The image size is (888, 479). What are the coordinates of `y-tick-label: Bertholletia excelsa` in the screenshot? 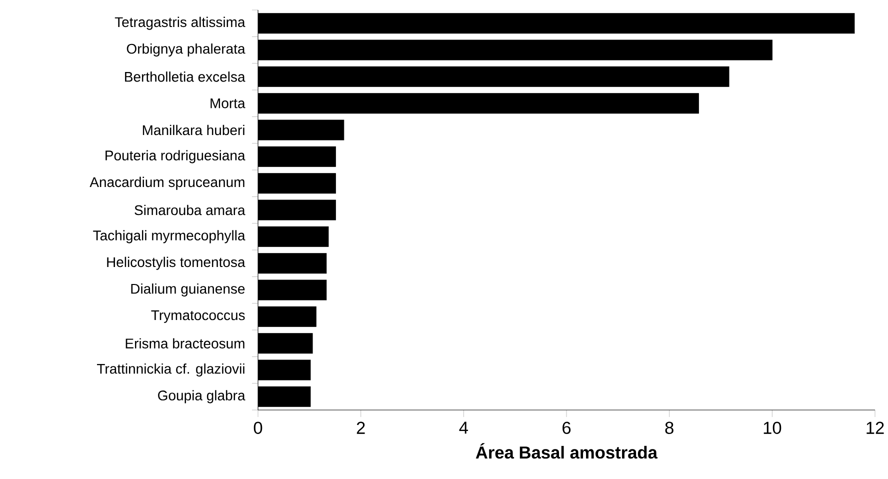 It's located at (185, 77).